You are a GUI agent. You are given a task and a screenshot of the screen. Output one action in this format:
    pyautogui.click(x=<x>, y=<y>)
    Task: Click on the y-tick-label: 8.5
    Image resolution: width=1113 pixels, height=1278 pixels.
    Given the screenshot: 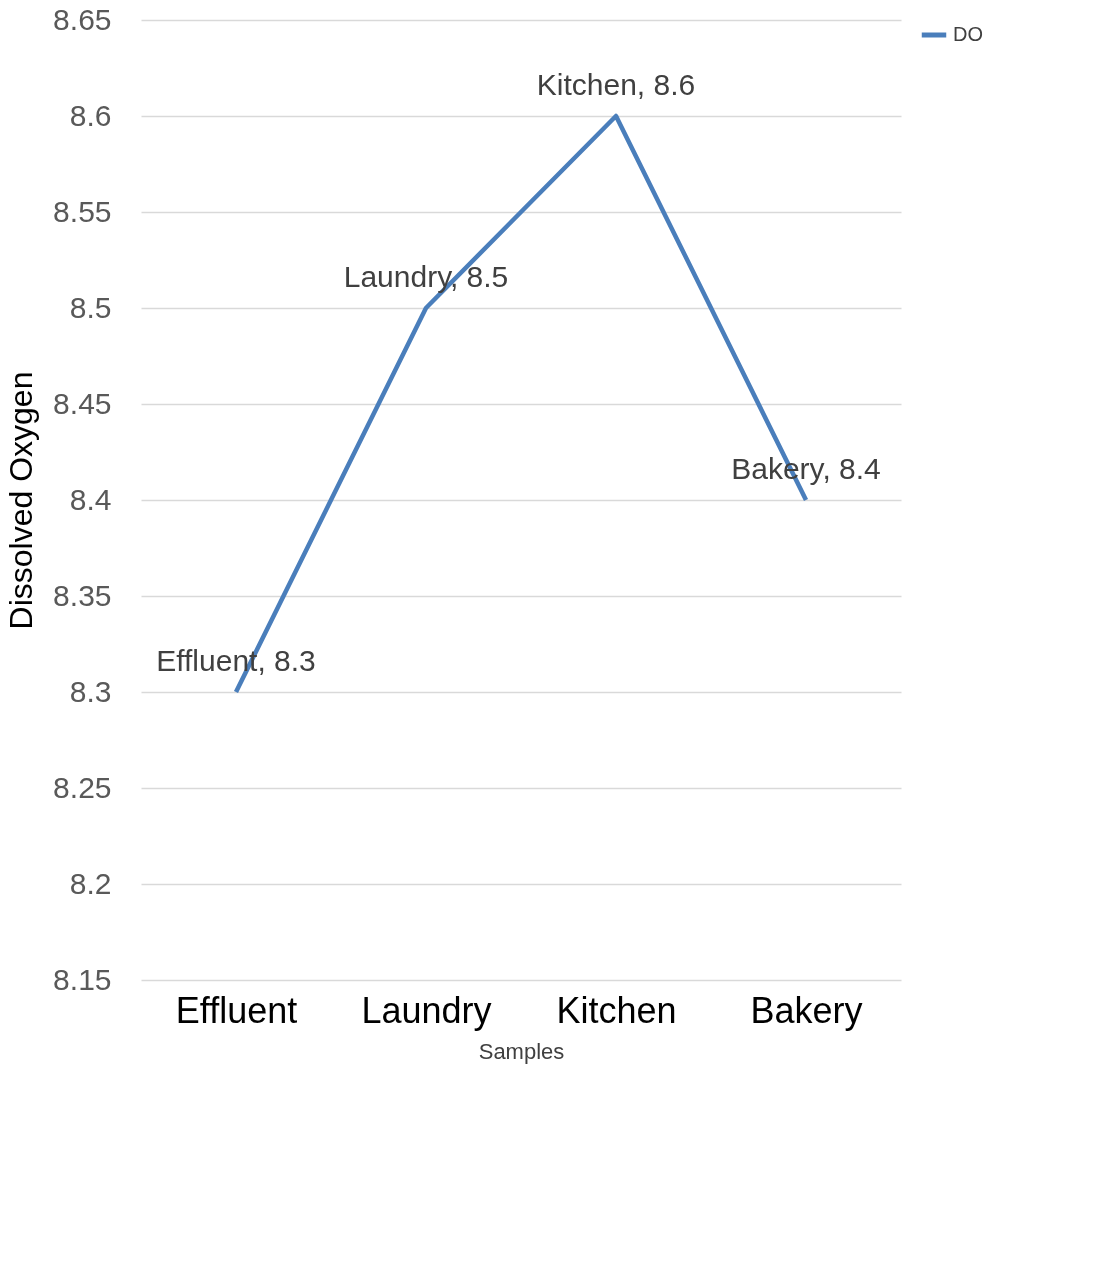 What is the action you would take?
    pyautogui.click(x=90, y=307)
    